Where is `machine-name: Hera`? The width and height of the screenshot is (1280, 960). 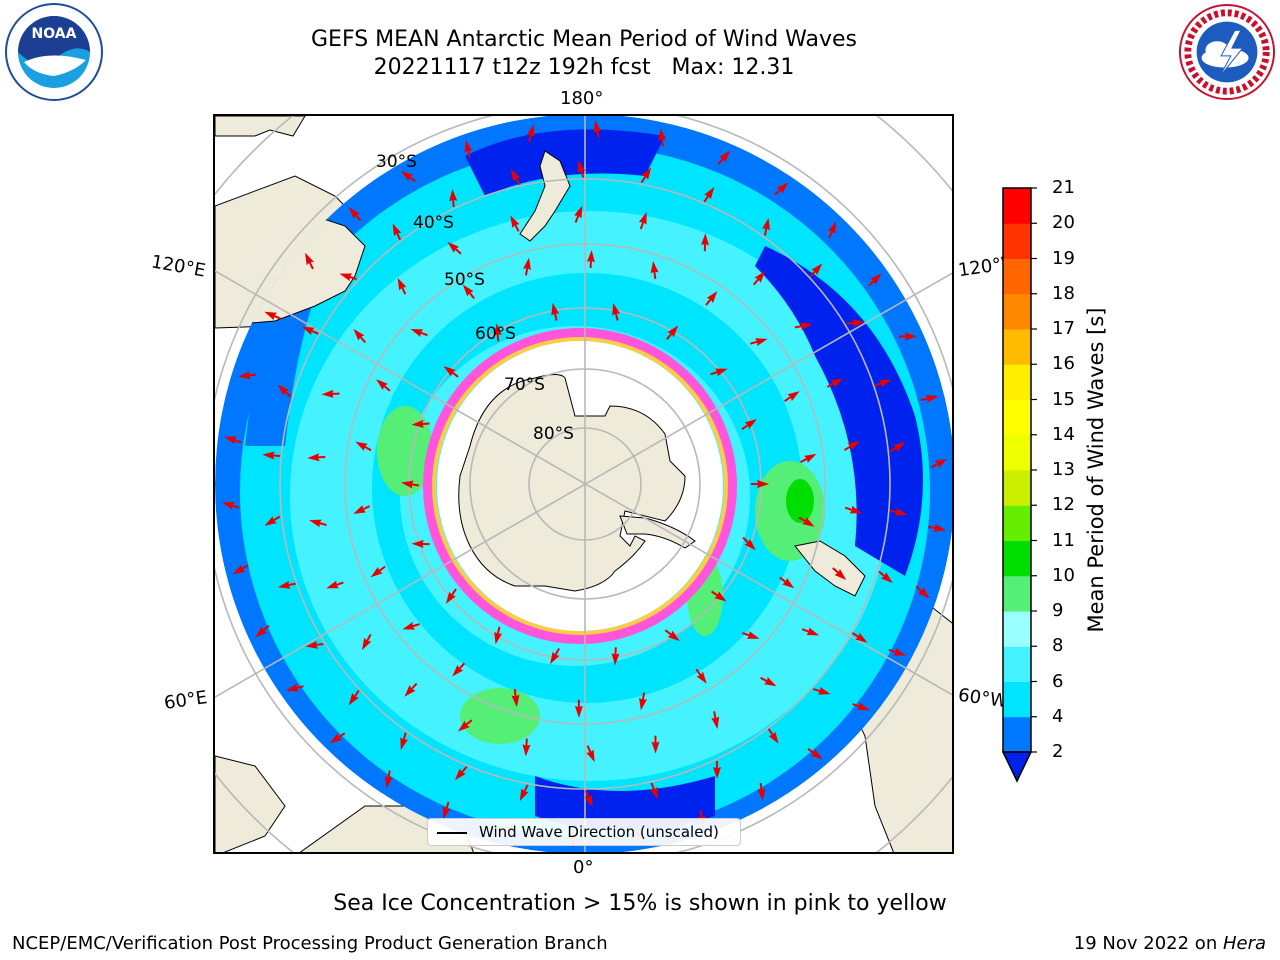
machine-name: Hera is located at coordinates (1244, 943).